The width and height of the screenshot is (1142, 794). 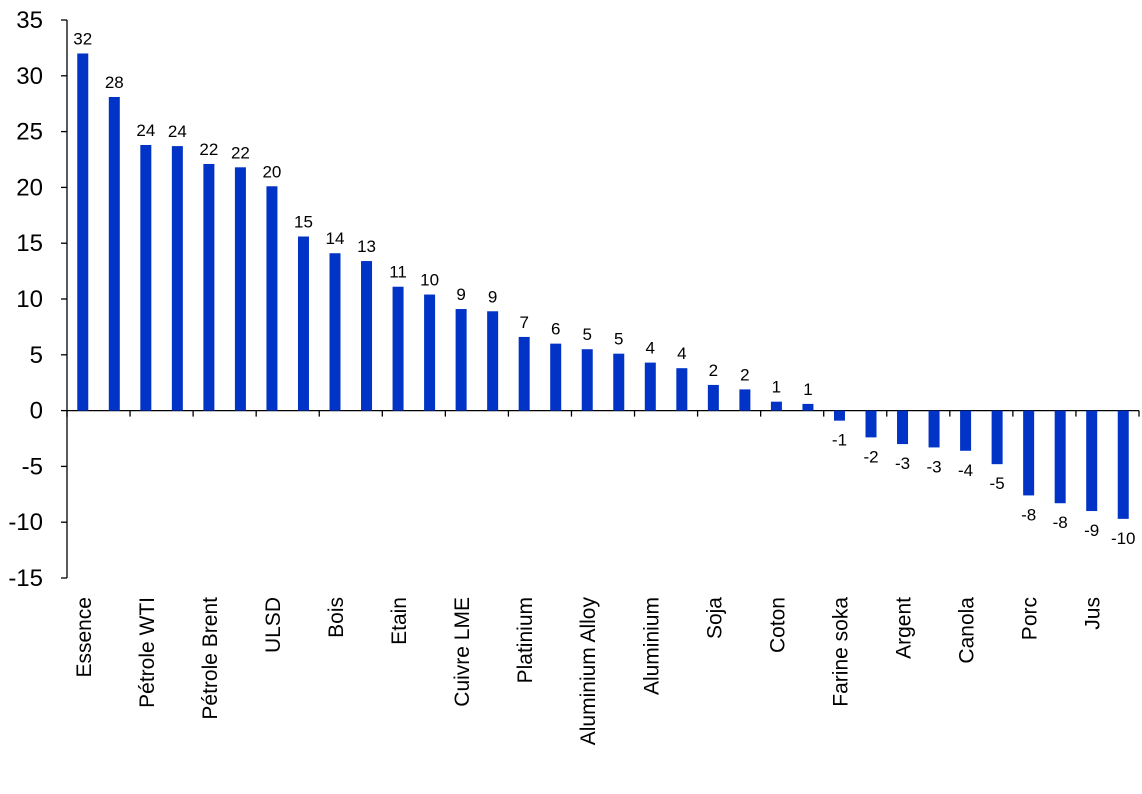 What do you see at coordinates (273, 625) in the screenshot?
I see `category-label: ULSD` at bounding box center [273, 625].